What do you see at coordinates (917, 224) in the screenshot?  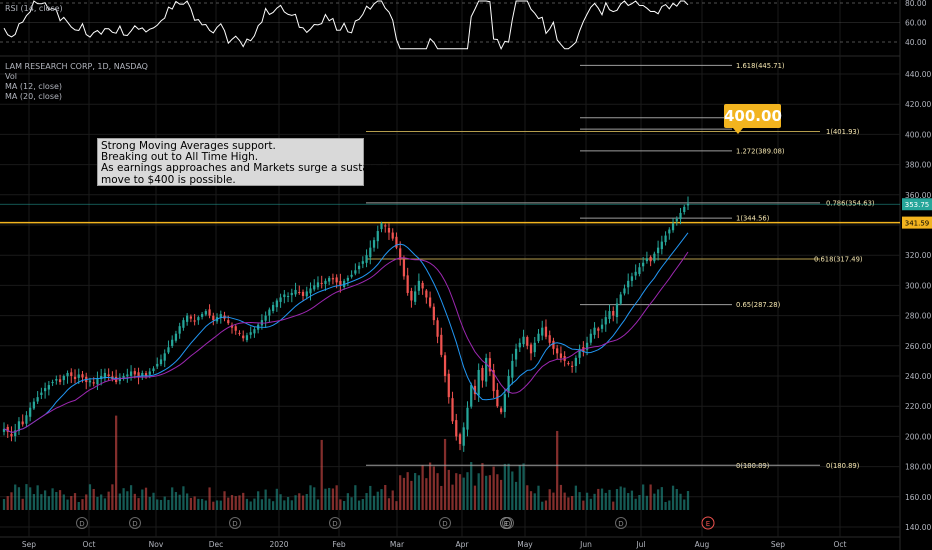 I see `resistance-price-tag-text: 341.59` at bounding box center [917, 224].